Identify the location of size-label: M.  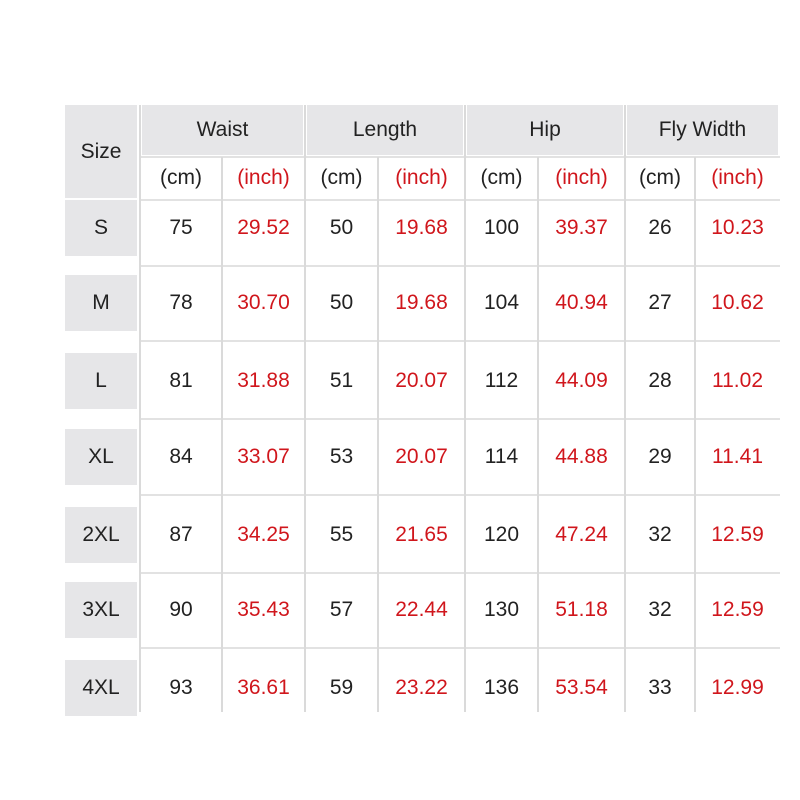
(101, 303).